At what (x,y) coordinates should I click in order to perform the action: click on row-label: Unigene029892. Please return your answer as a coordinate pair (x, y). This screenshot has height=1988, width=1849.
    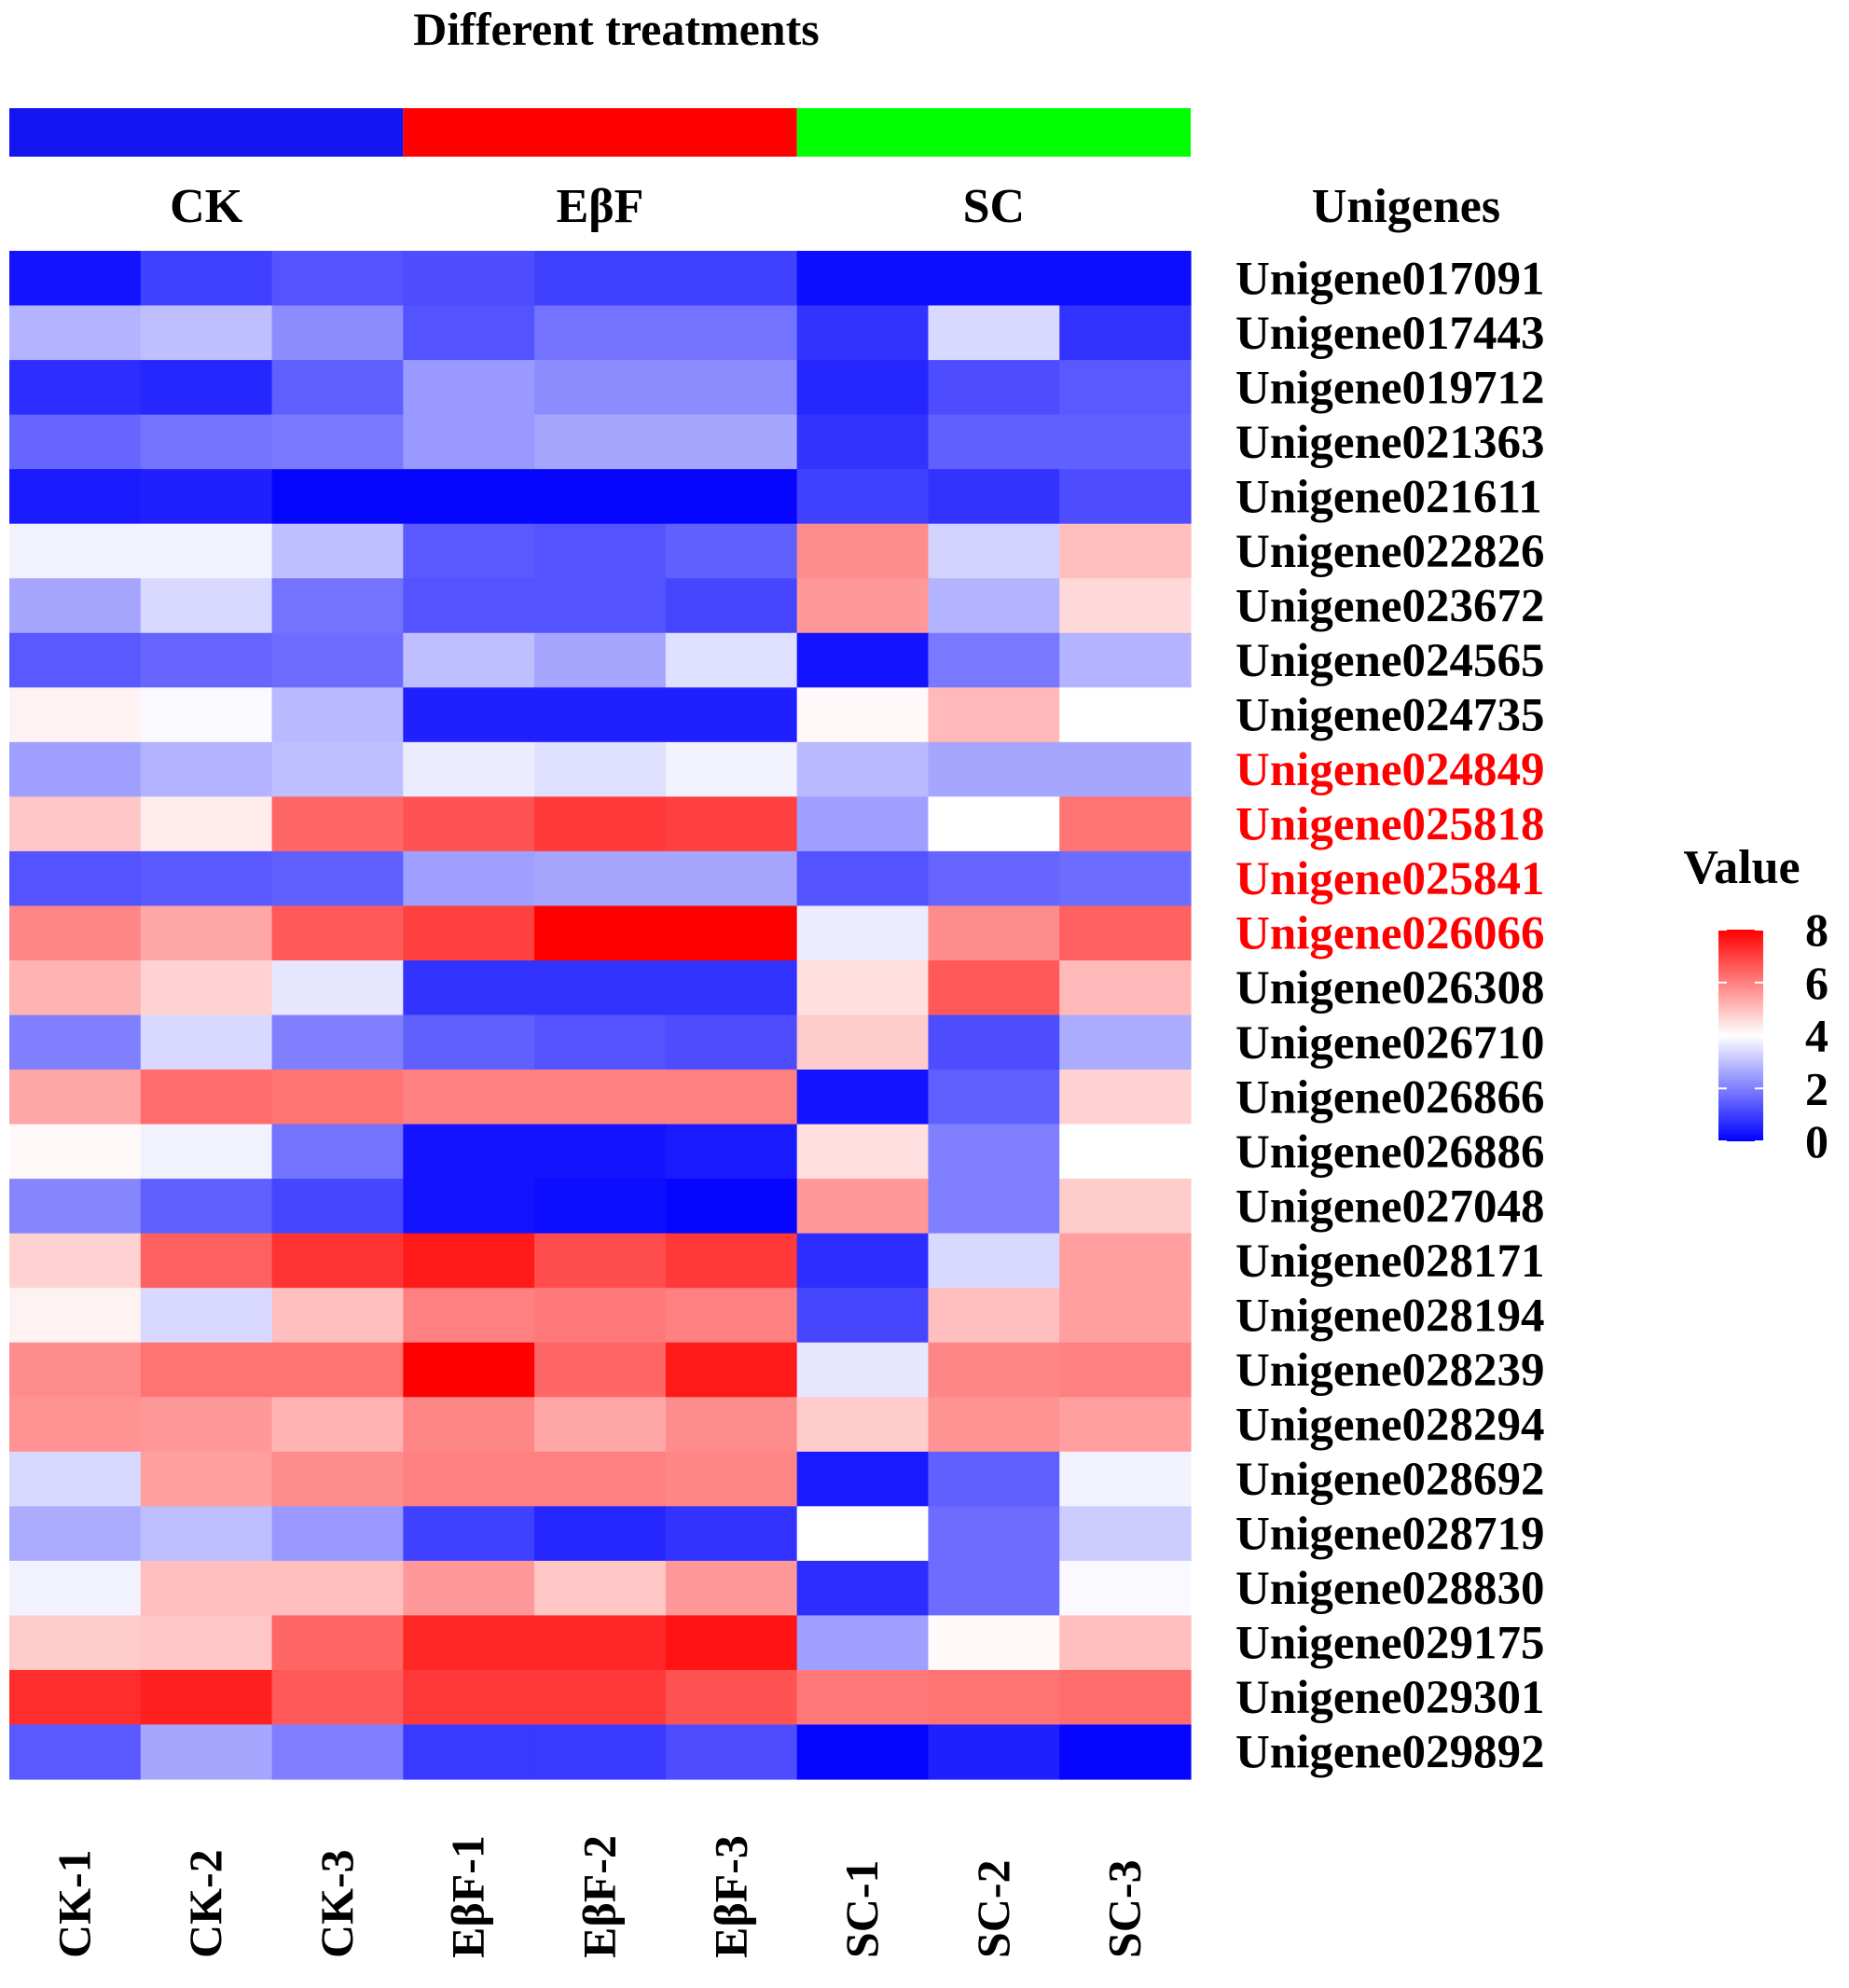
    Looking at the image, I should click on (1390, 1753).